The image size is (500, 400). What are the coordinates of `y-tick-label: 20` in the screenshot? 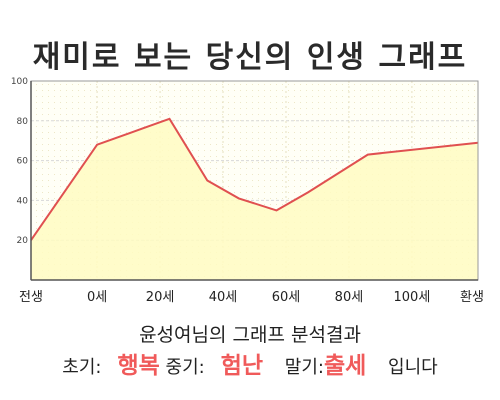 It's located at (23, 241).